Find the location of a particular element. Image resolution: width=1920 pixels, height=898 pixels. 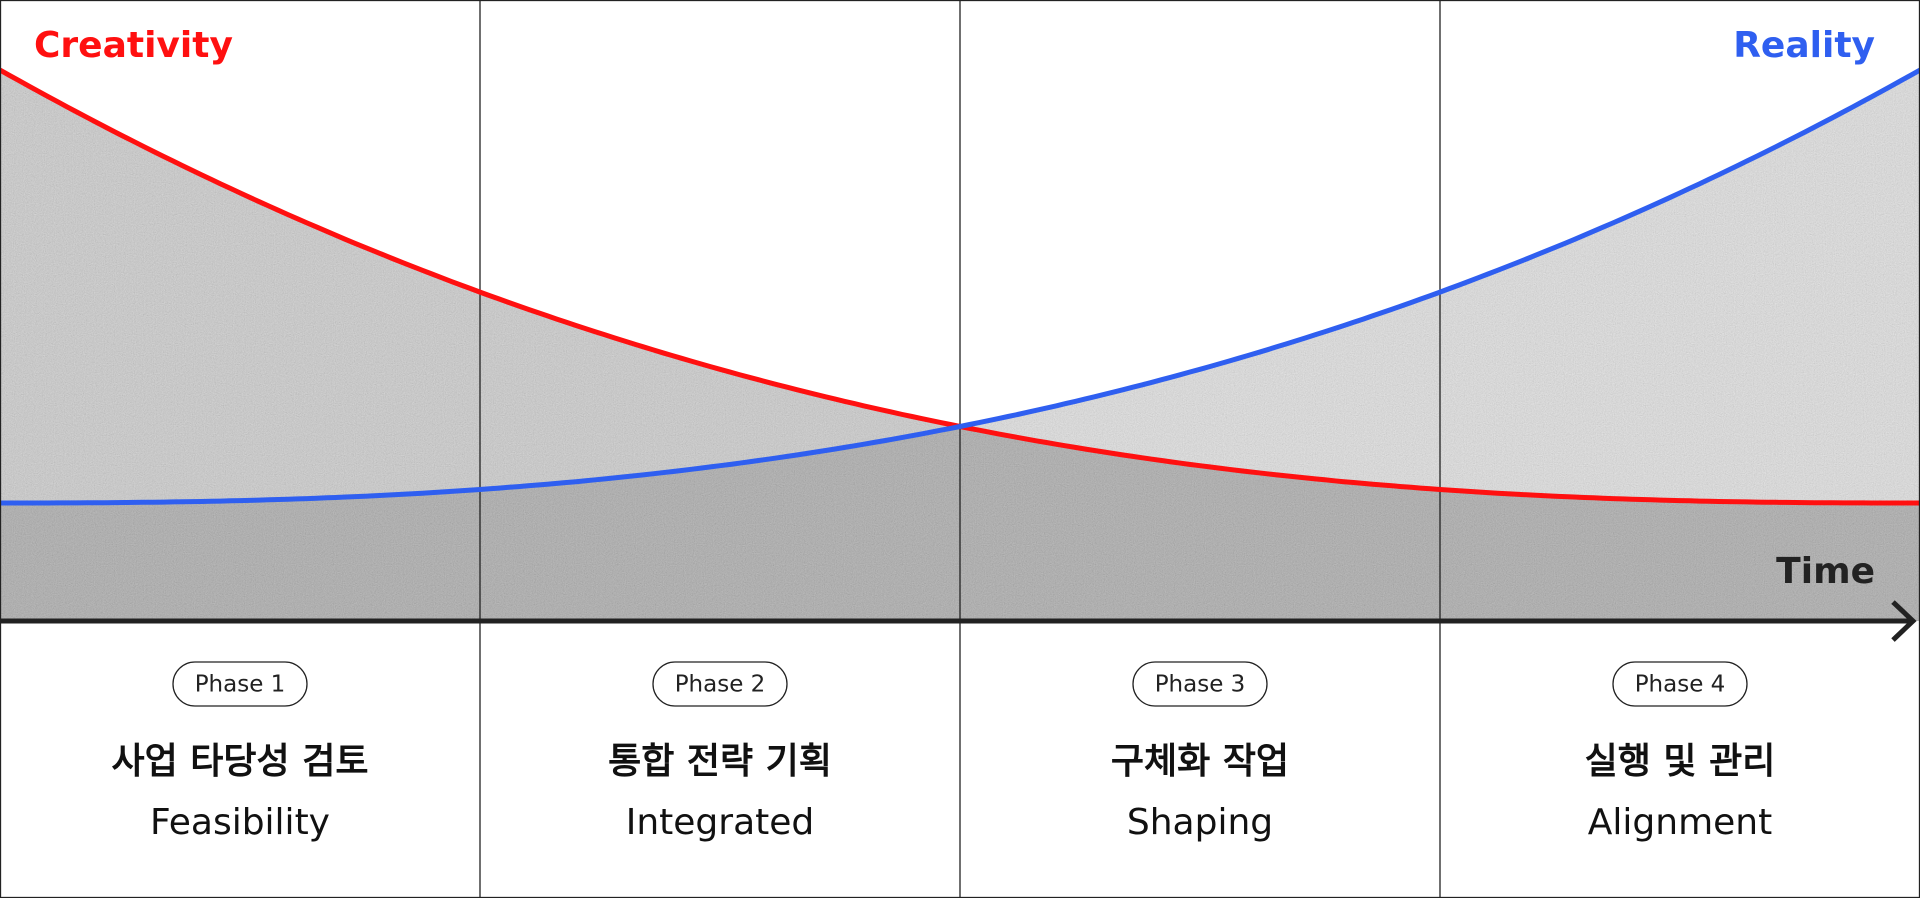

phase-badge-text: Phase 4 is located at coordinates (1680, 685).